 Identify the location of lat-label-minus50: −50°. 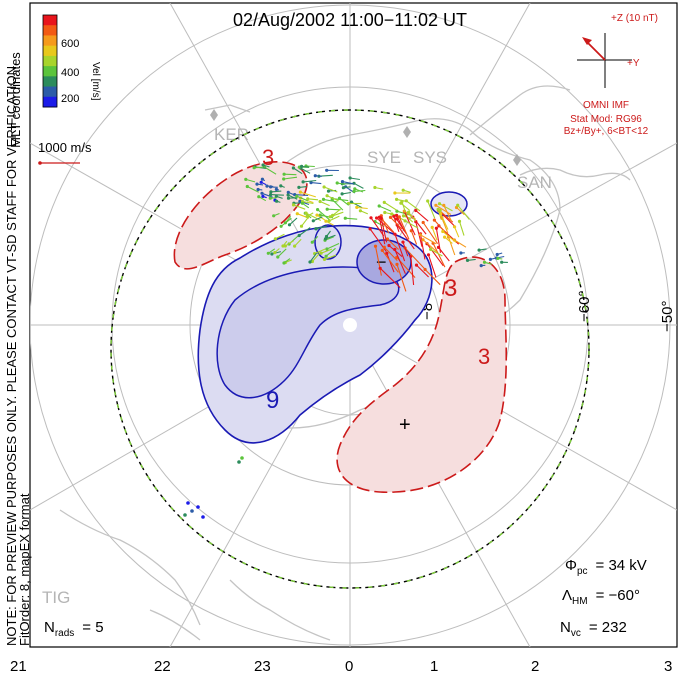
(667, 316).